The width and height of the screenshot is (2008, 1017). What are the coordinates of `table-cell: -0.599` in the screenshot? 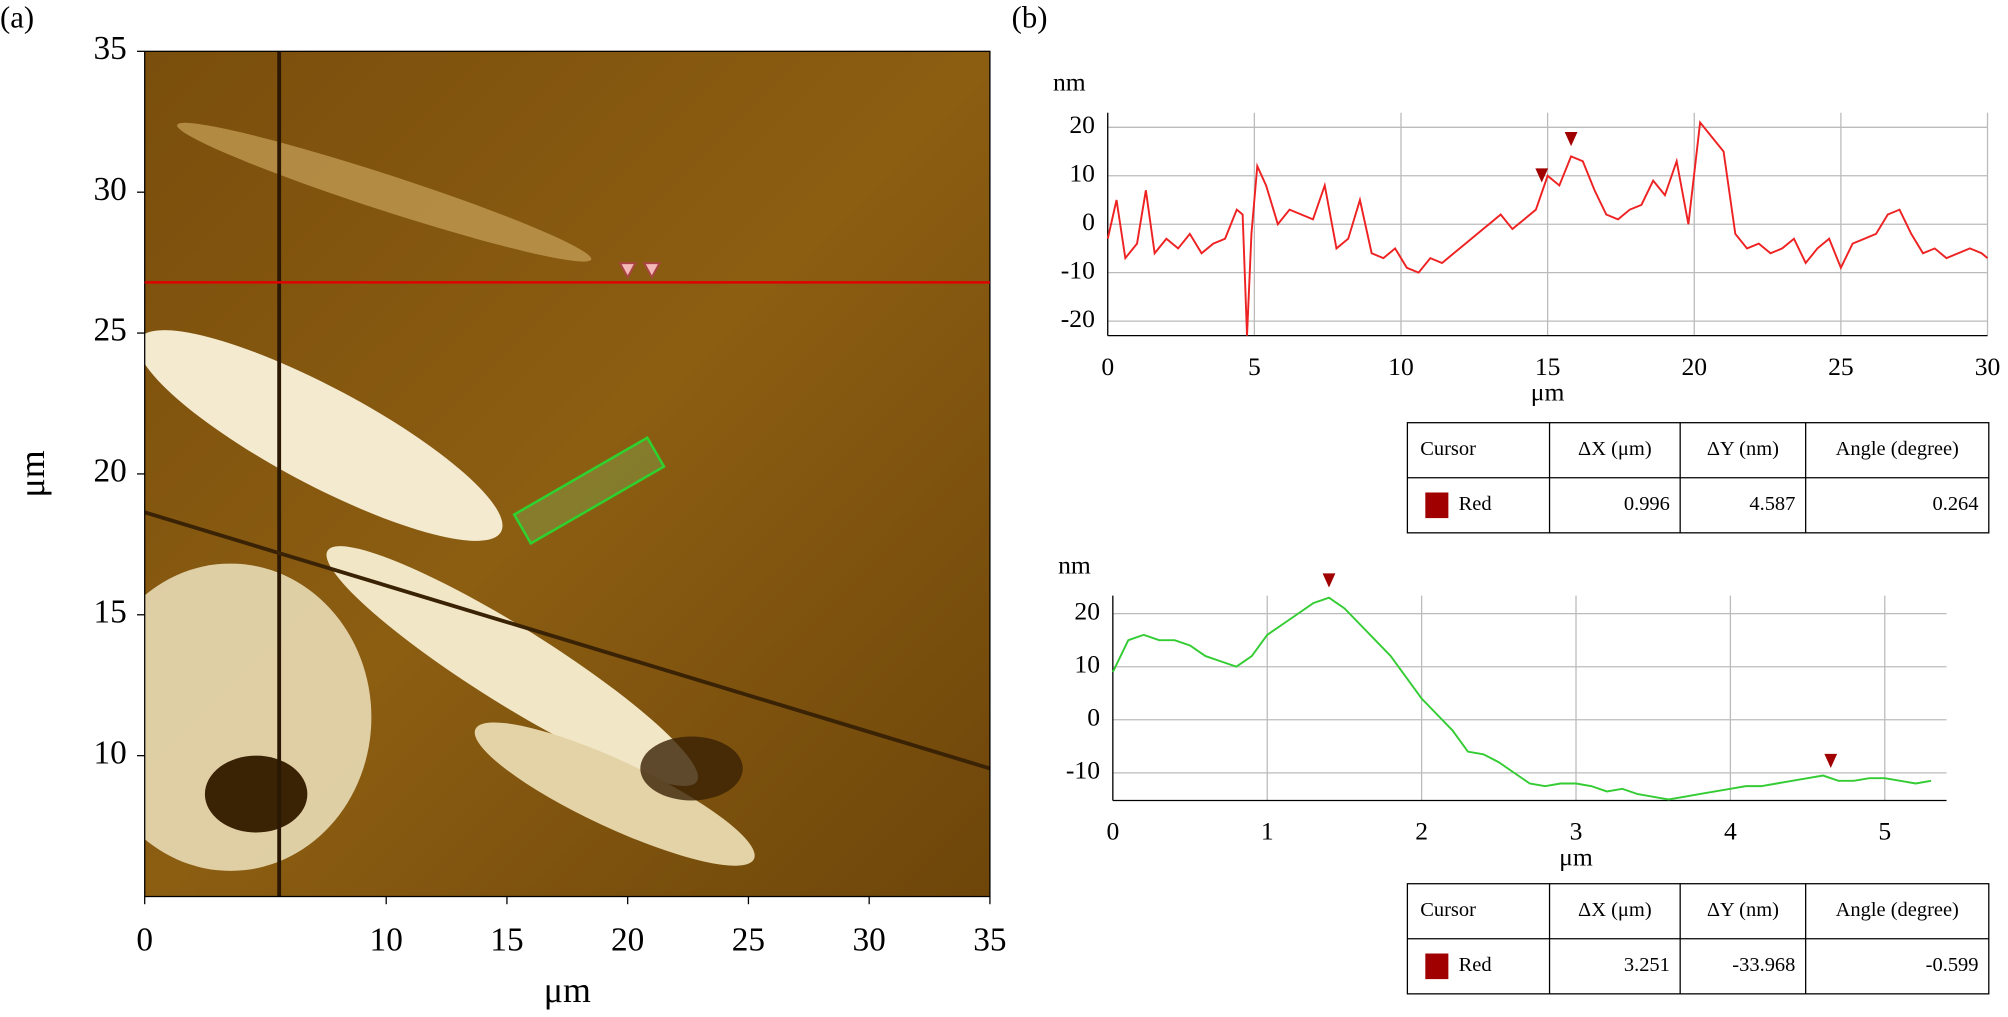 It's located at (1952, 965).